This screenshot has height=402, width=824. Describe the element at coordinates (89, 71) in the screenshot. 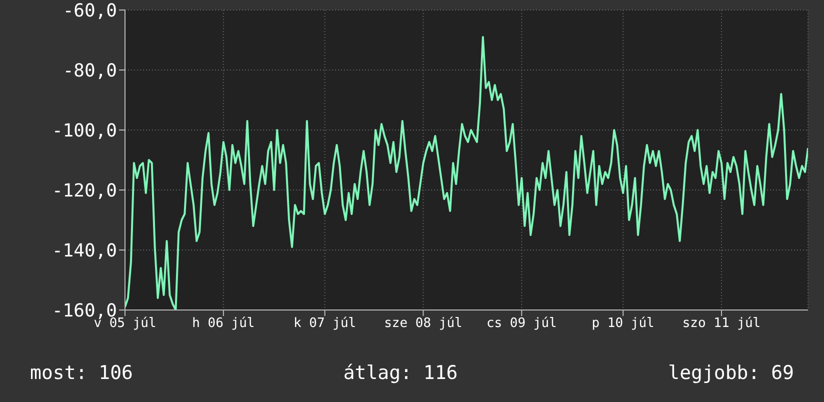

I see `y-tick-label: -80,0` at that location.